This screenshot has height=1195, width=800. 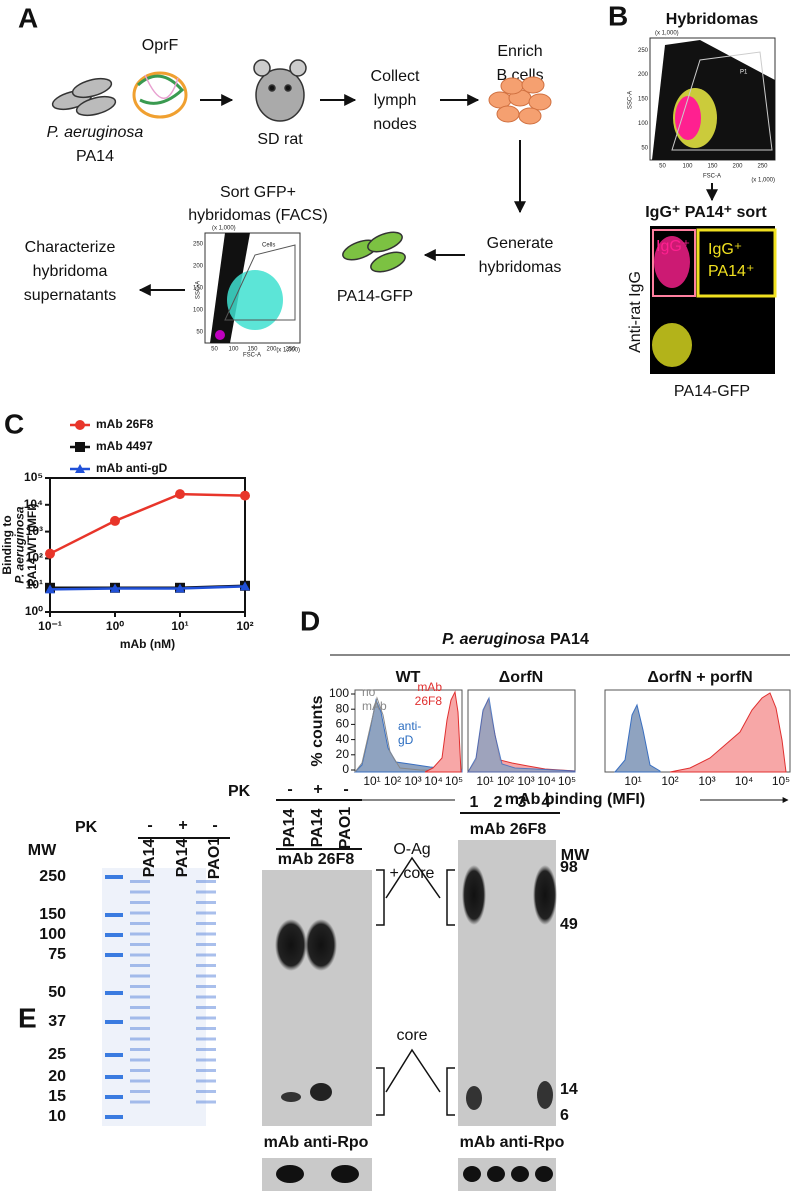 What do you see at coordinates (34, 611) in the screenshot?
I see `y-tick-label: 10⁰` at bounding box center [34, 611].